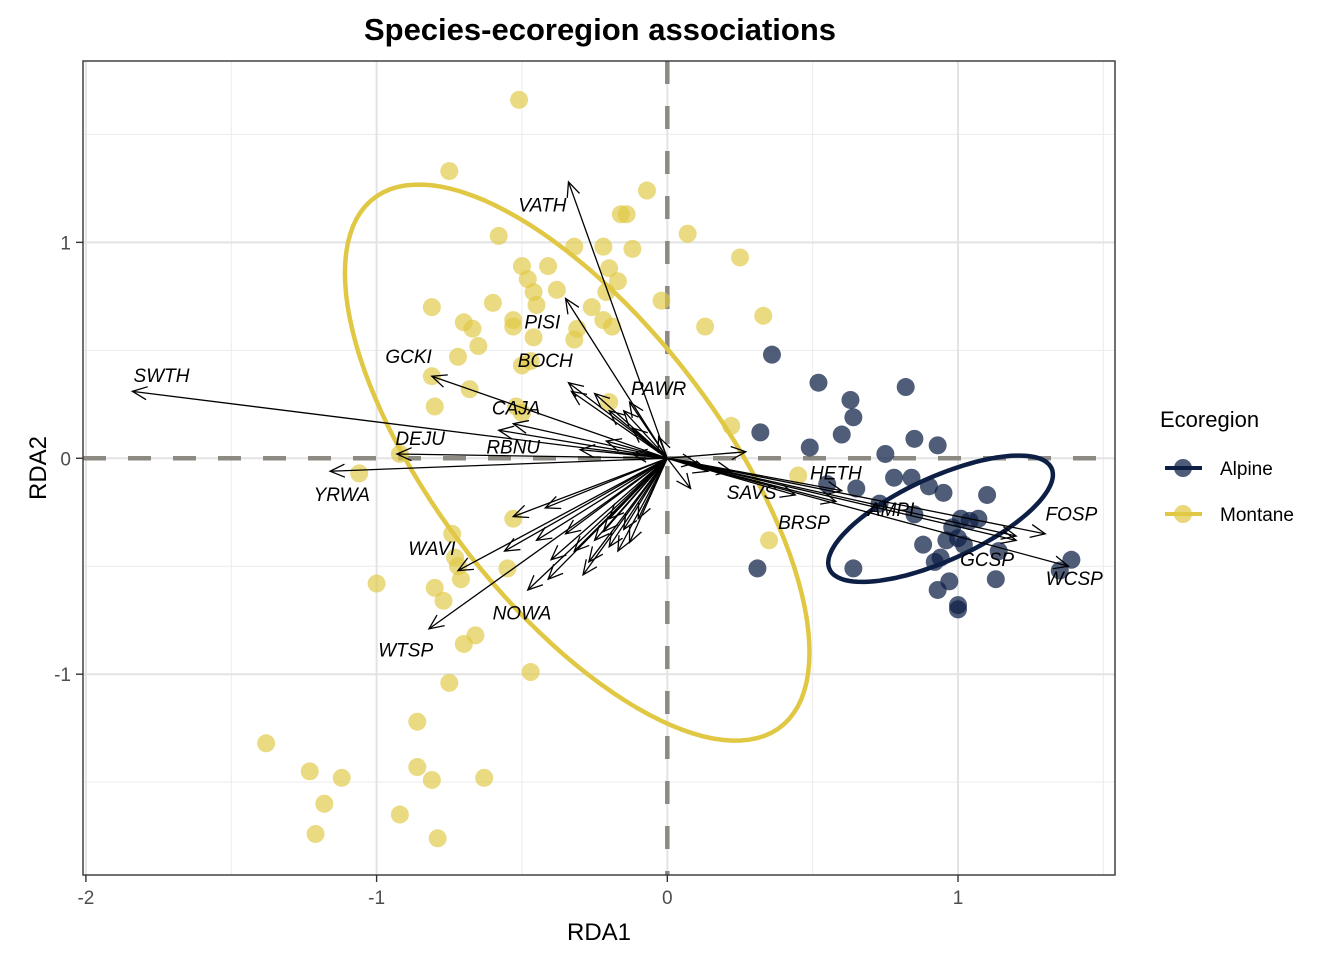 This screenshot has width=1344, height=960. What do you see at coordinates (1229, 515) in the screenshot?
I see `legend-item-montane: Montane` at bounding box center [1229, 515].